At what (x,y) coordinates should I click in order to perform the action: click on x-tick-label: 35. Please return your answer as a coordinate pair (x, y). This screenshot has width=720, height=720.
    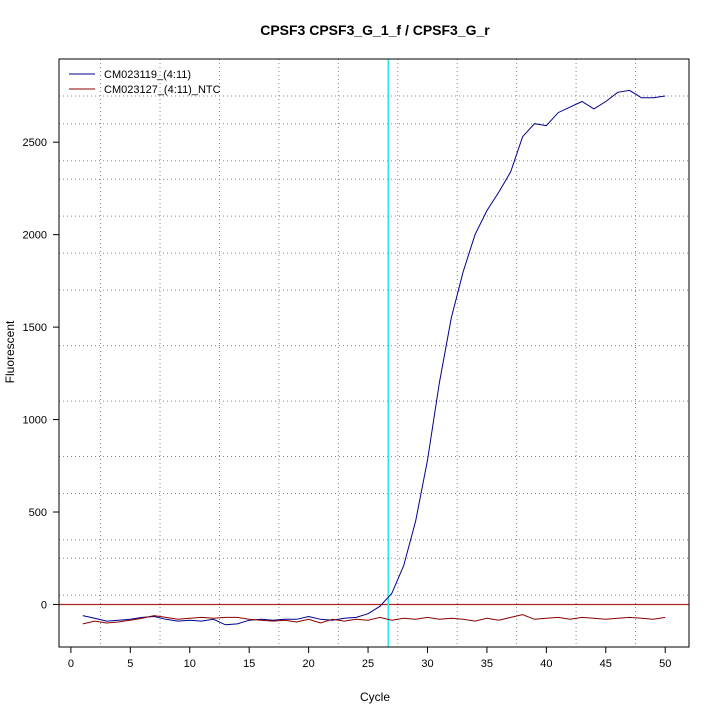
    Looking at the image, I should click on (487, 664).